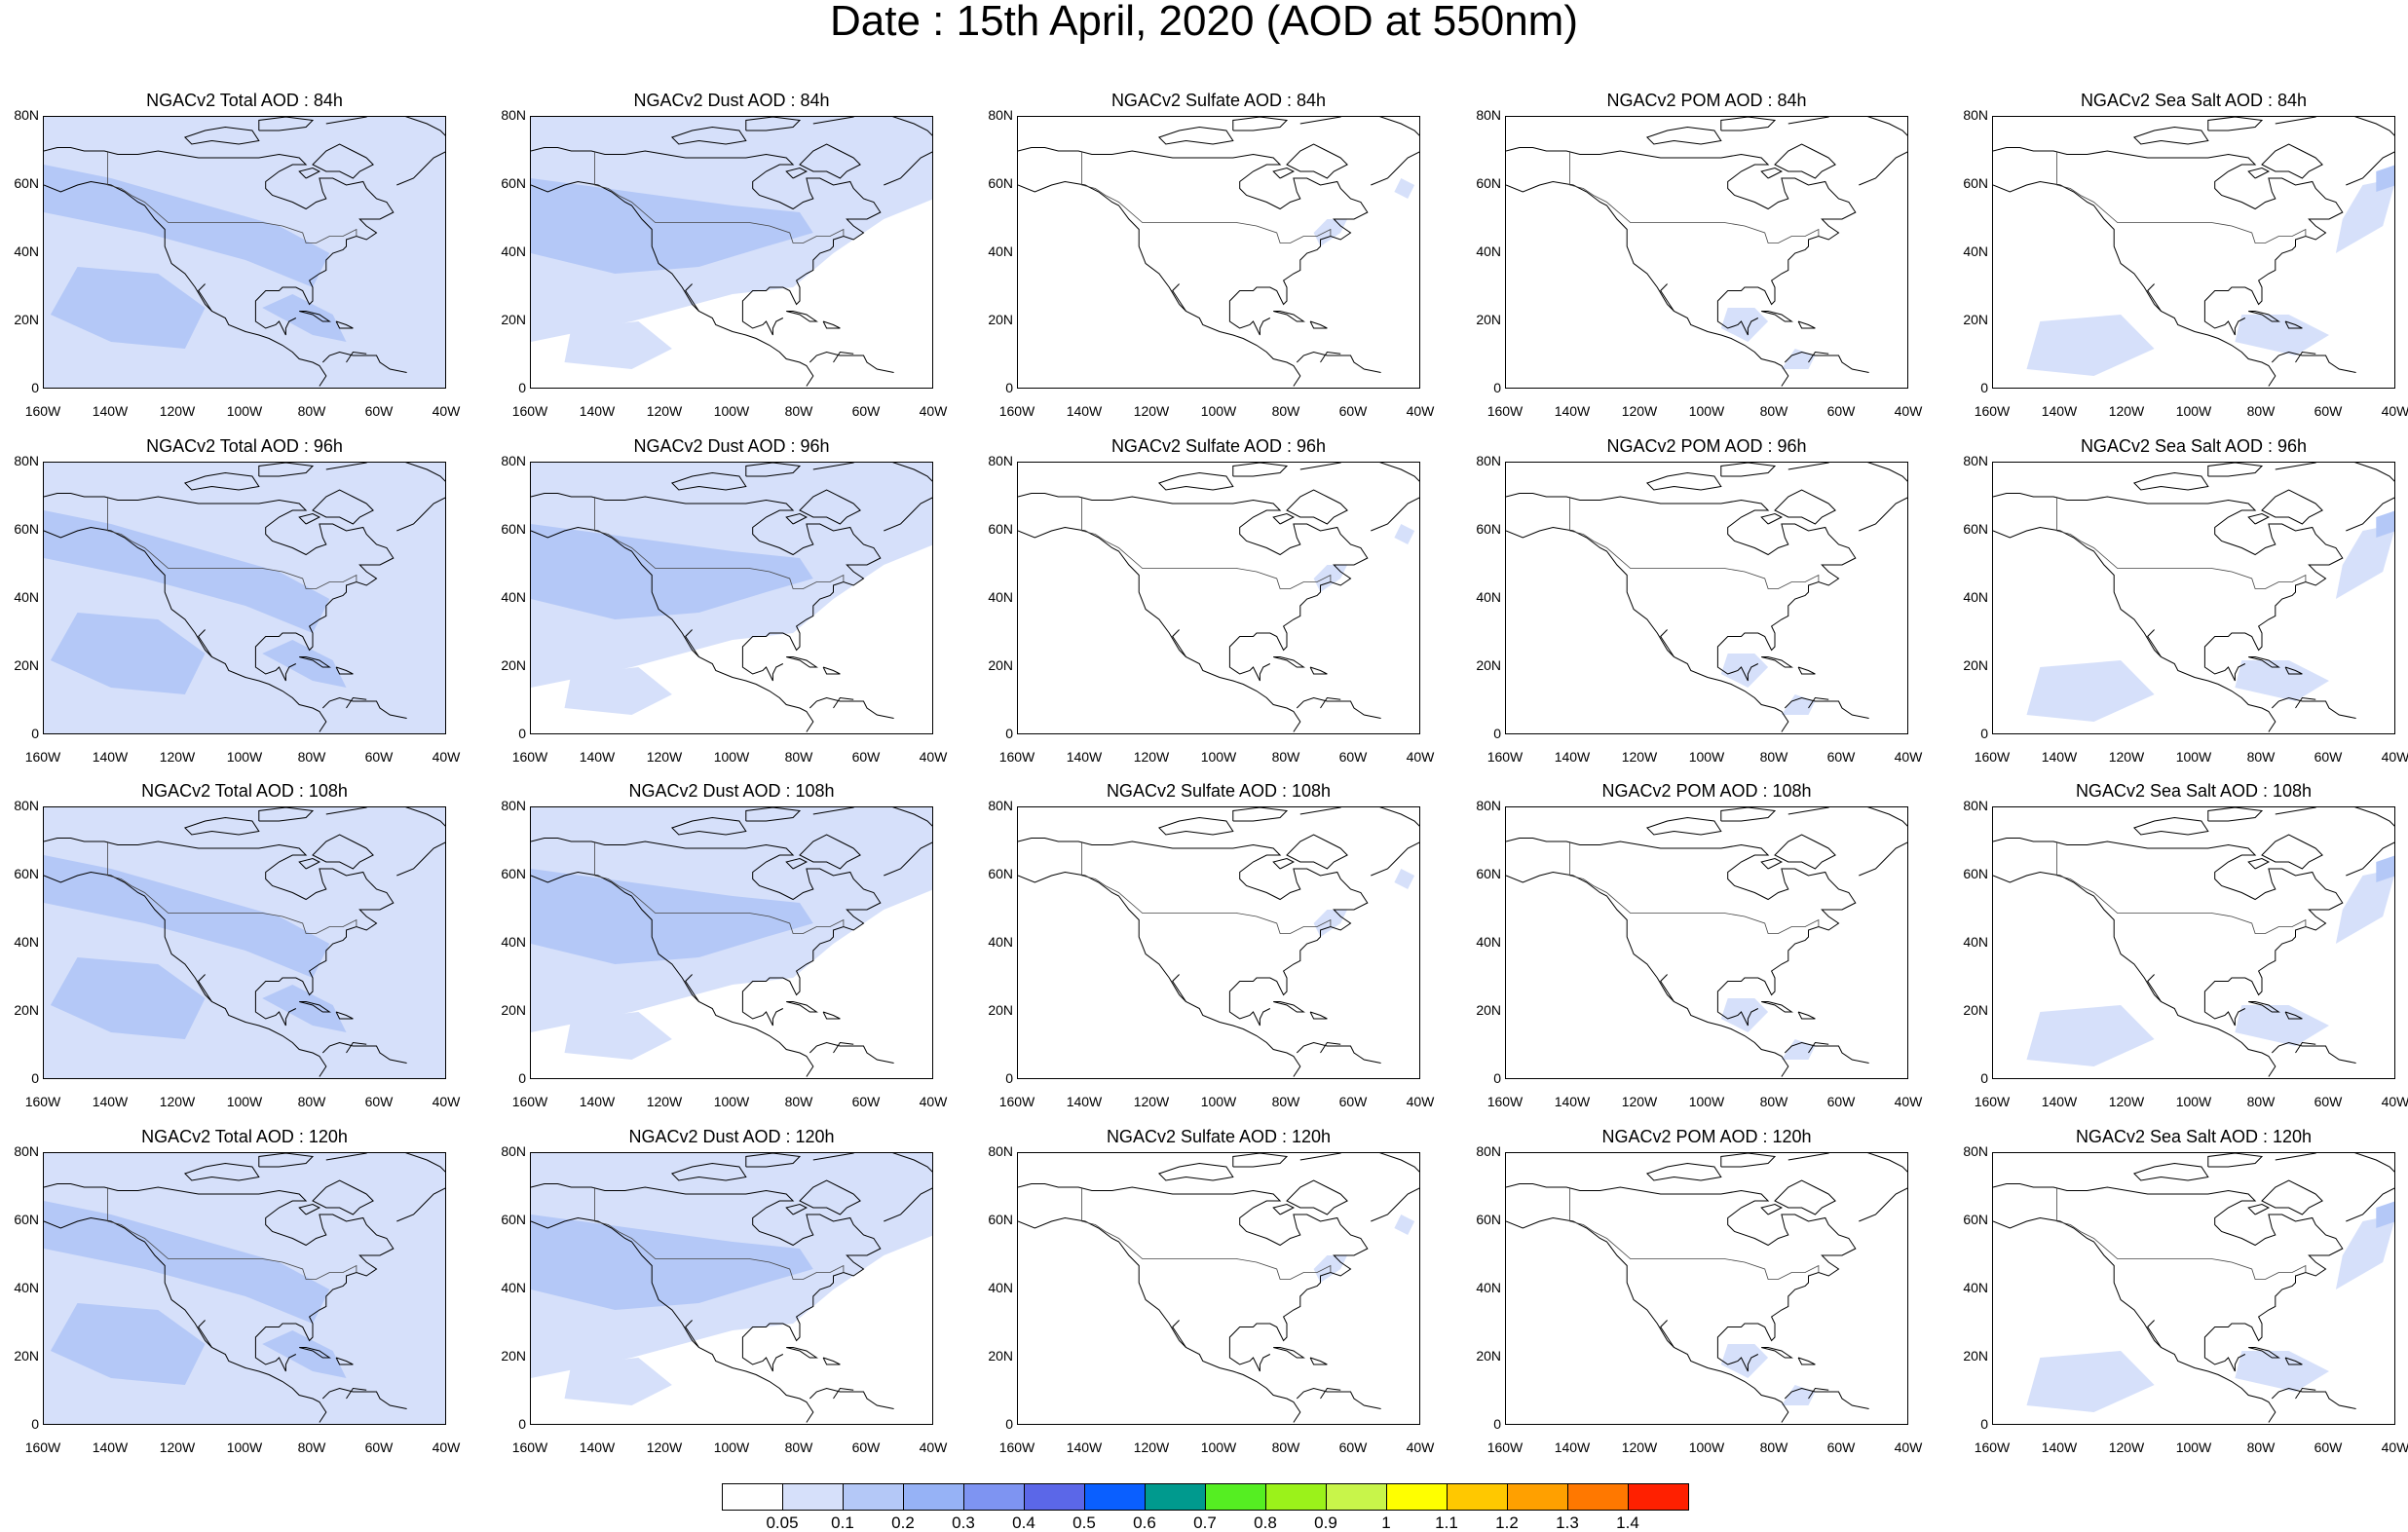  I want to click on lat-tick-label: 0, so click(522, 1078).